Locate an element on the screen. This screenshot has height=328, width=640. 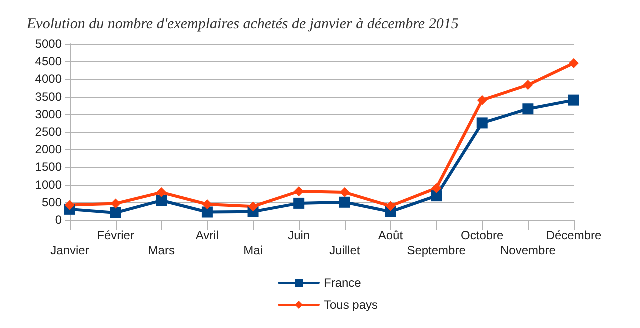
y-tick-label: 0 is located at coordinates (58, 220).